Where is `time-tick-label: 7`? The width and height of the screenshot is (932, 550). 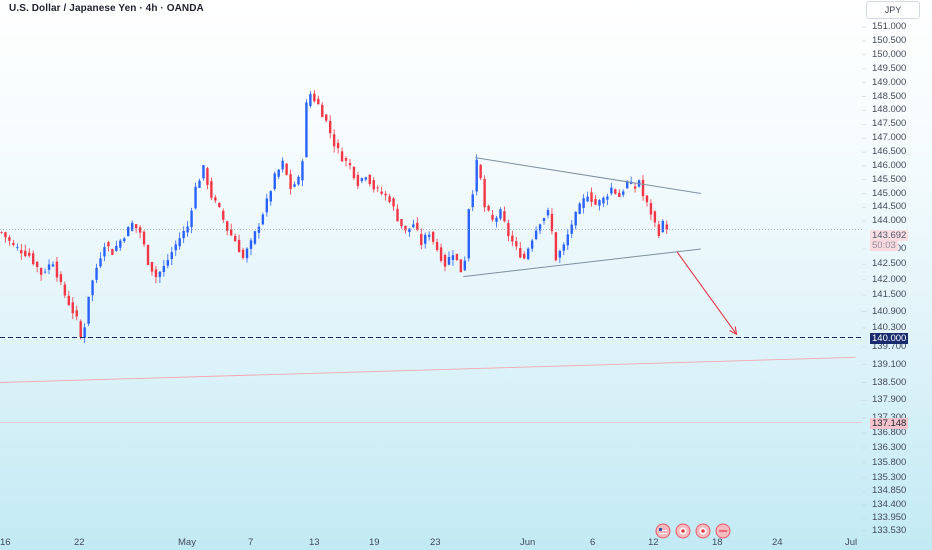
time-tick-label: 7 is located at coordinates (251, 542).